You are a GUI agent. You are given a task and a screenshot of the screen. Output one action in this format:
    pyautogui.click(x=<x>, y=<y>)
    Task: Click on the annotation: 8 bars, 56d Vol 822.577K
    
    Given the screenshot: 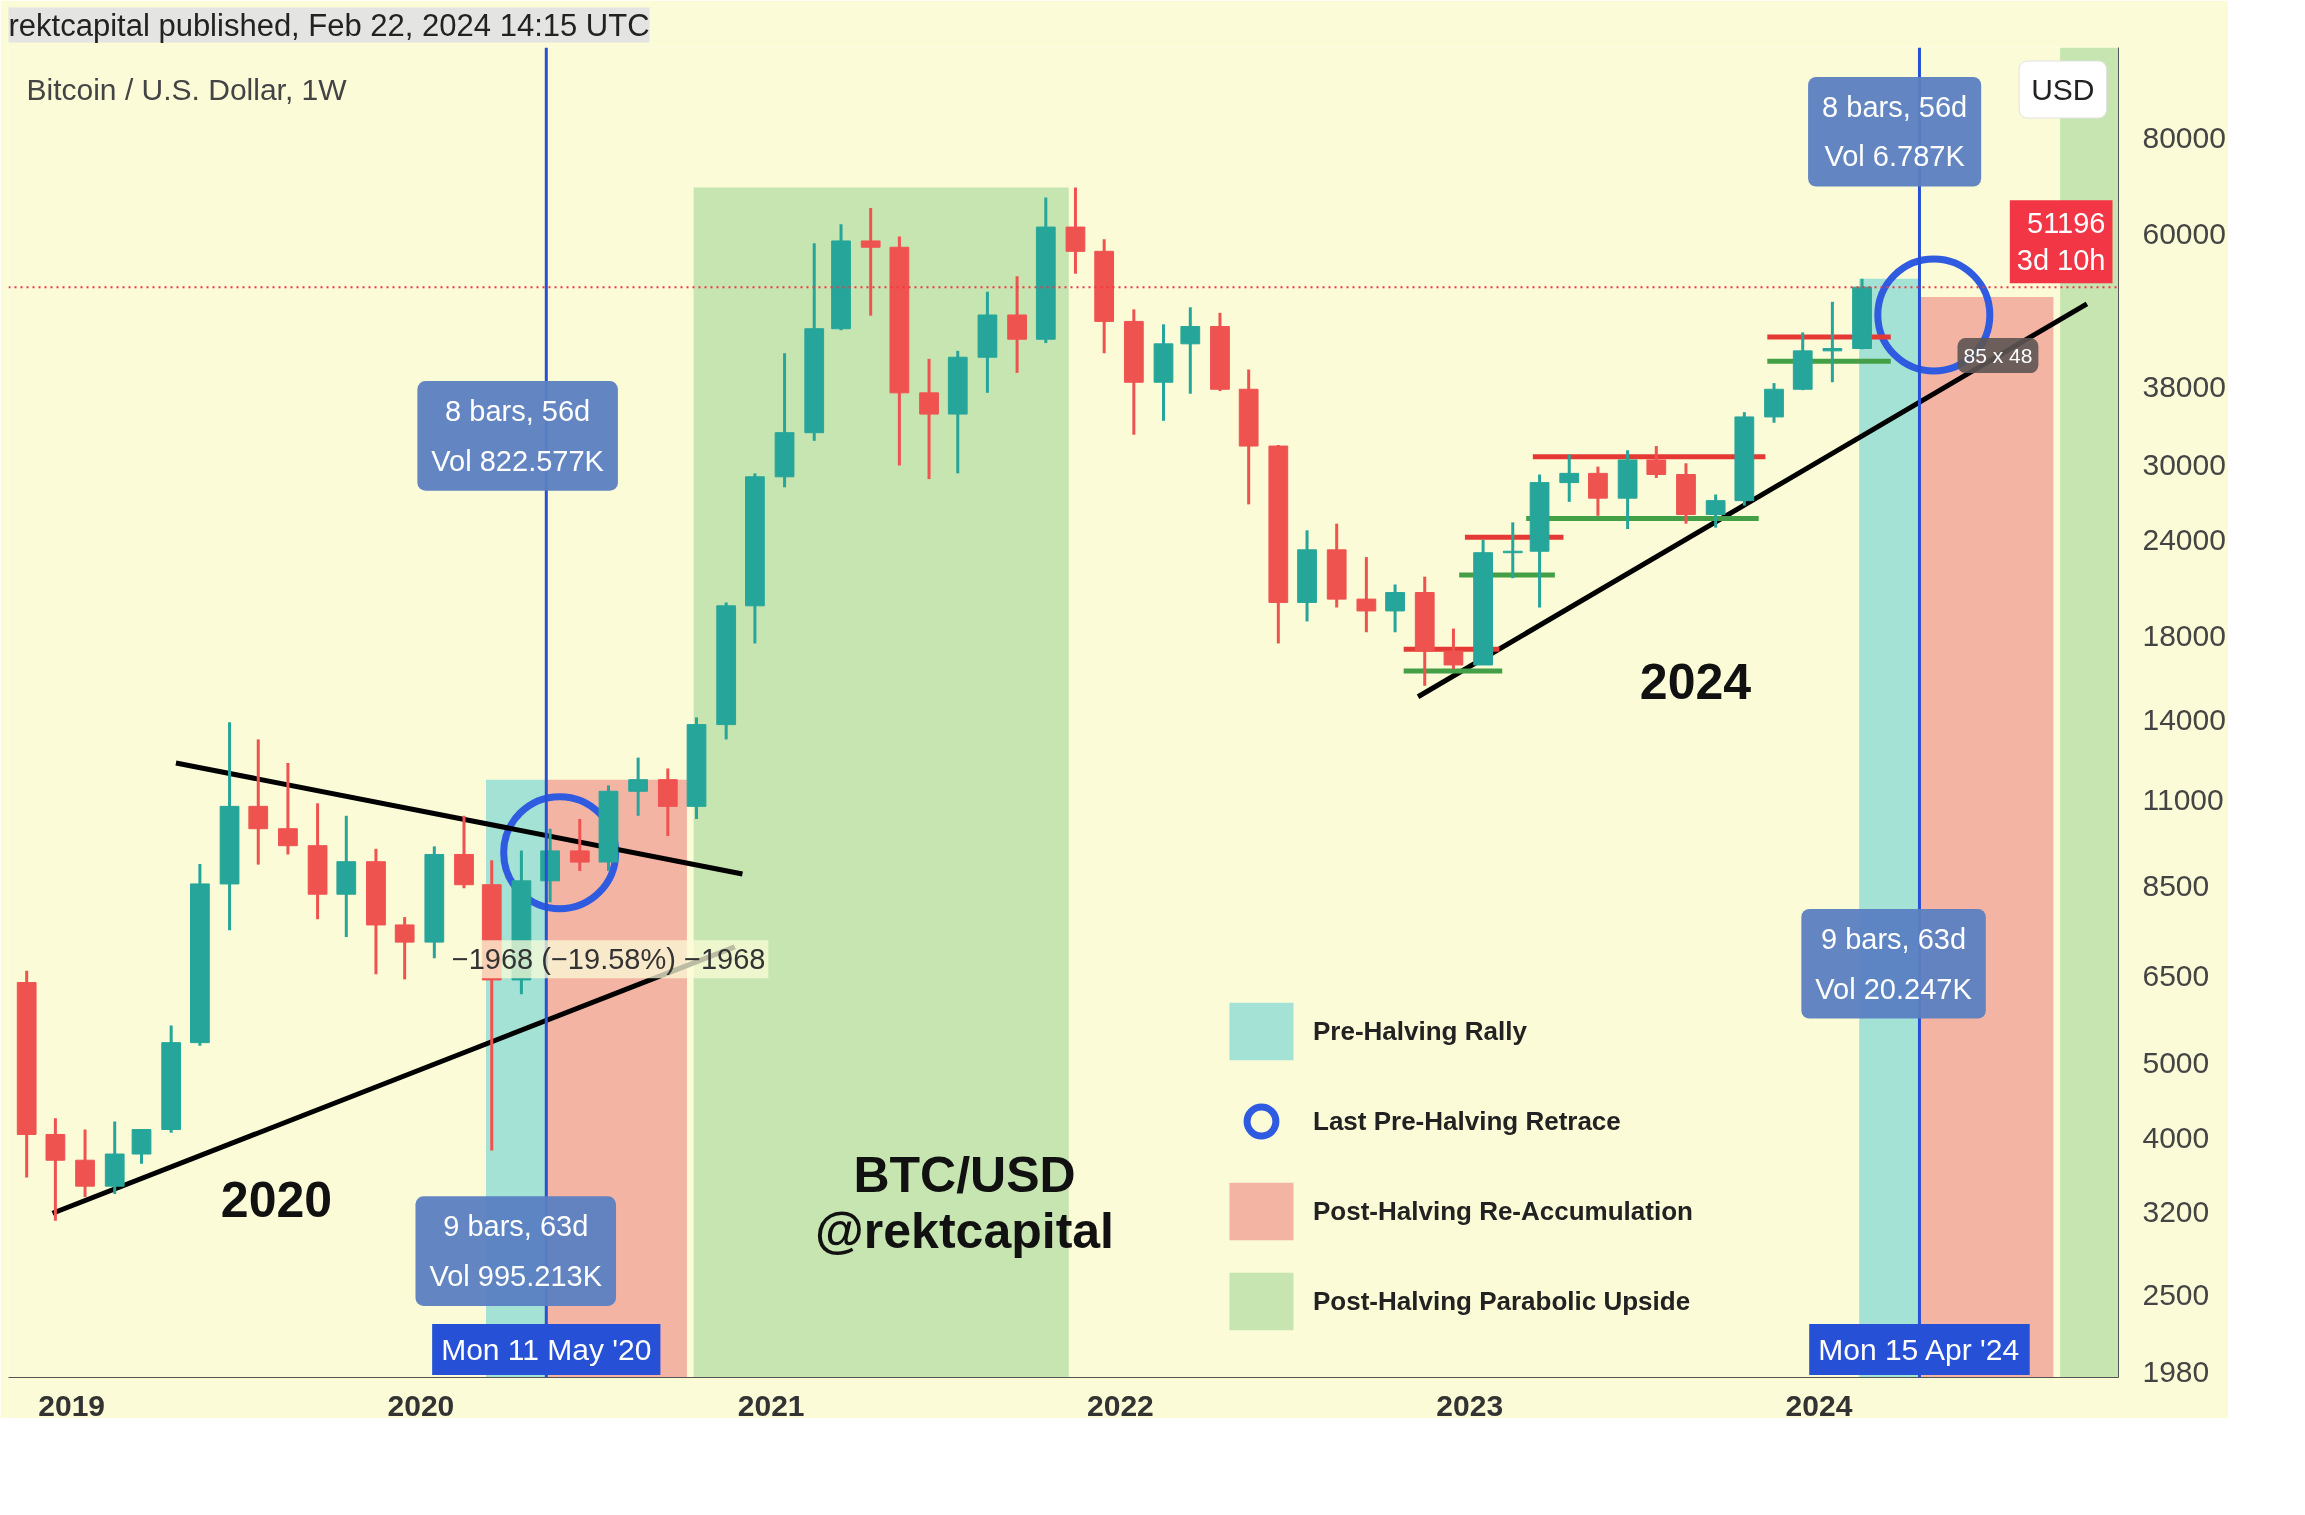 What is the action you would take?
    pyautogui.click(x=518, y=436)
    